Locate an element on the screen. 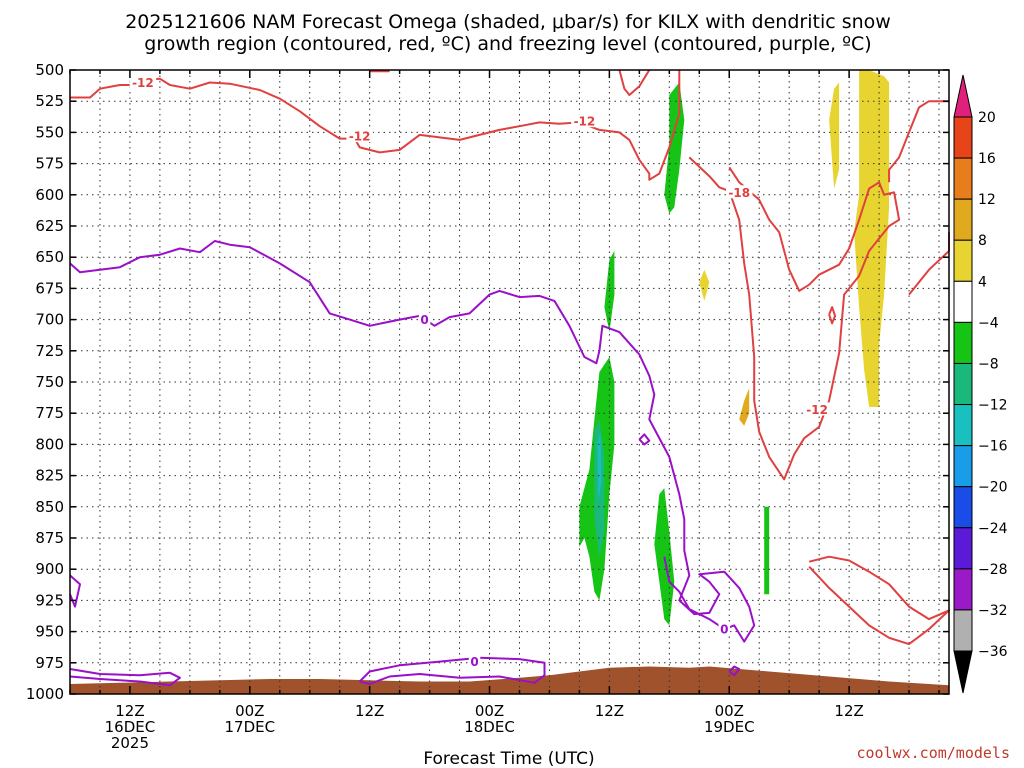  x-tick-label-5-1: 19DEC is located at coordinates (729, 727).